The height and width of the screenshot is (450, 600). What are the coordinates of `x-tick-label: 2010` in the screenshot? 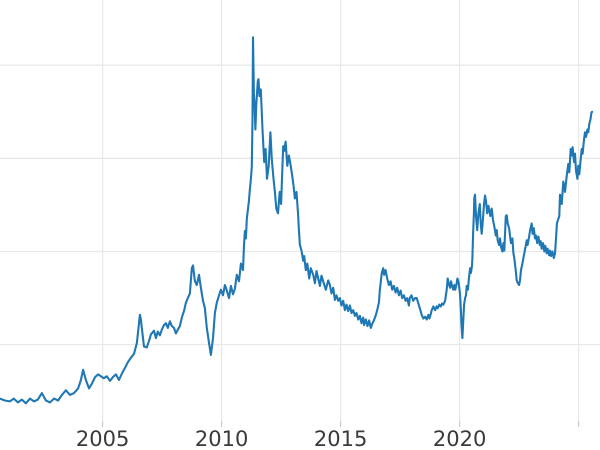 It's located at (221, 438).